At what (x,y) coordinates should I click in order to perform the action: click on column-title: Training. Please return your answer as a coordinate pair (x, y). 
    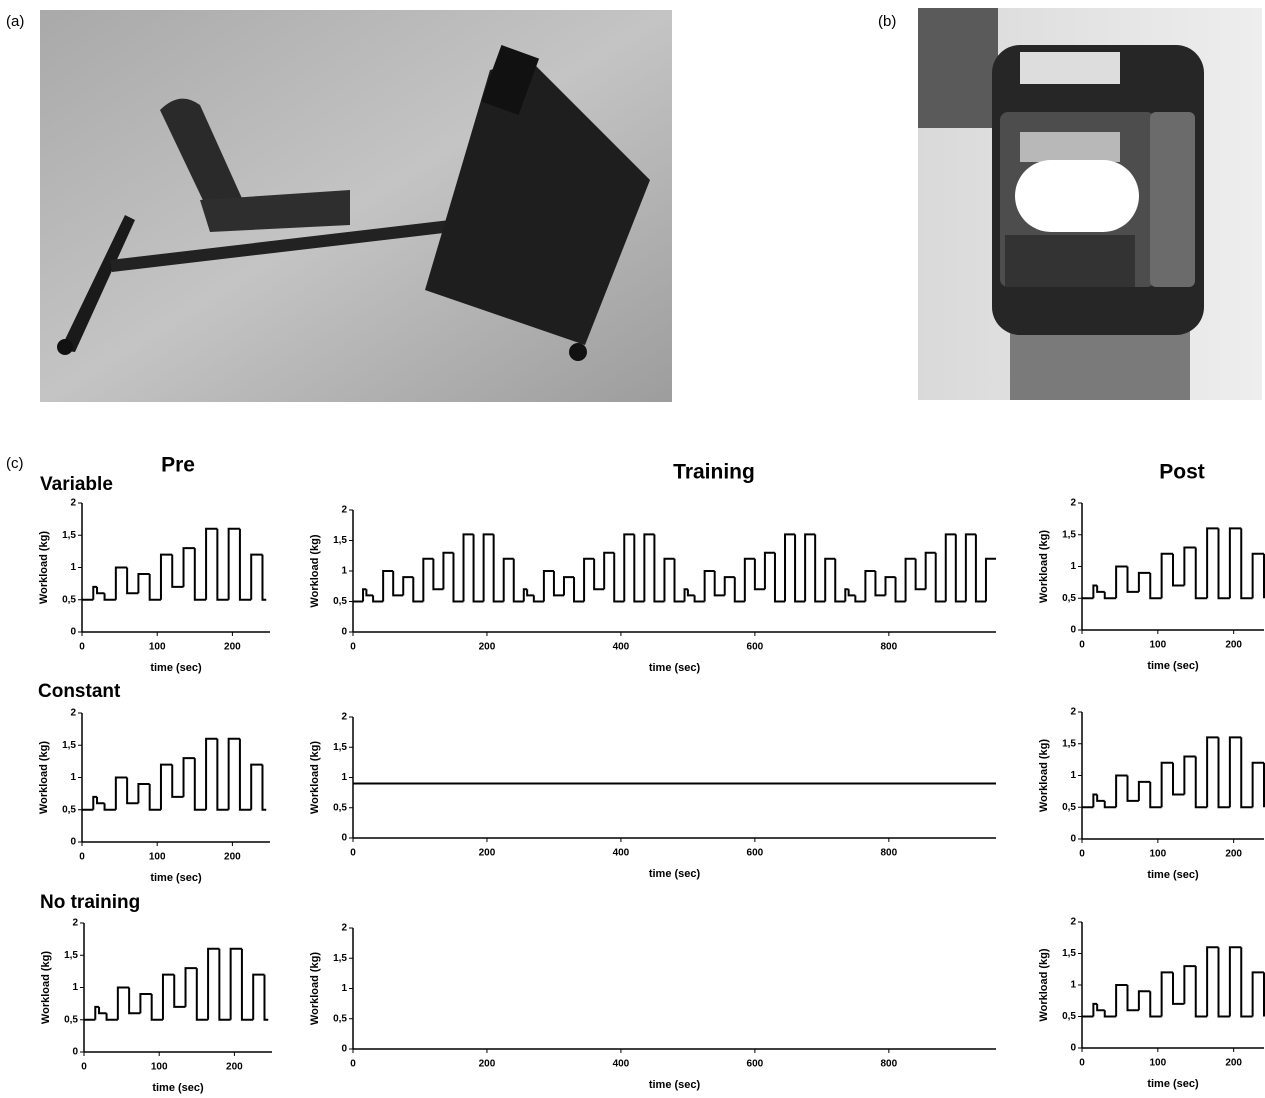
    Looking at the image, I should click on (714, 472).